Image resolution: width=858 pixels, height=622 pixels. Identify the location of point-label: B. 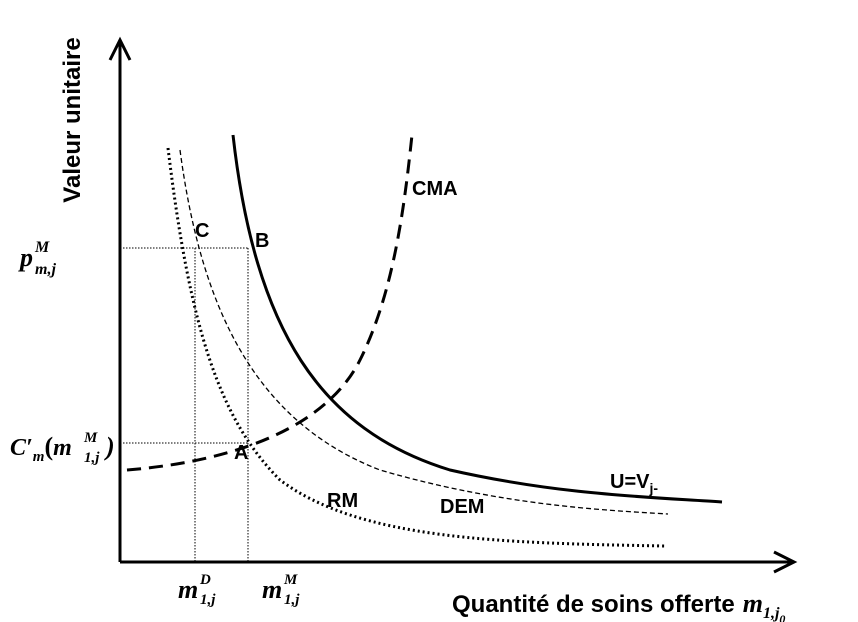
(262, 241).